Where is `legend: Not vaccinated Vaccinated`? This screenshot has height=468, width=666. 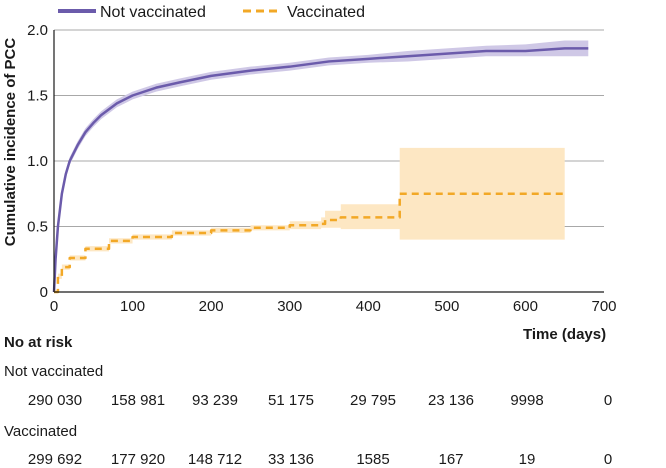 legend: Not vaccinated Vaccinated is located at coordinates (211, 12).